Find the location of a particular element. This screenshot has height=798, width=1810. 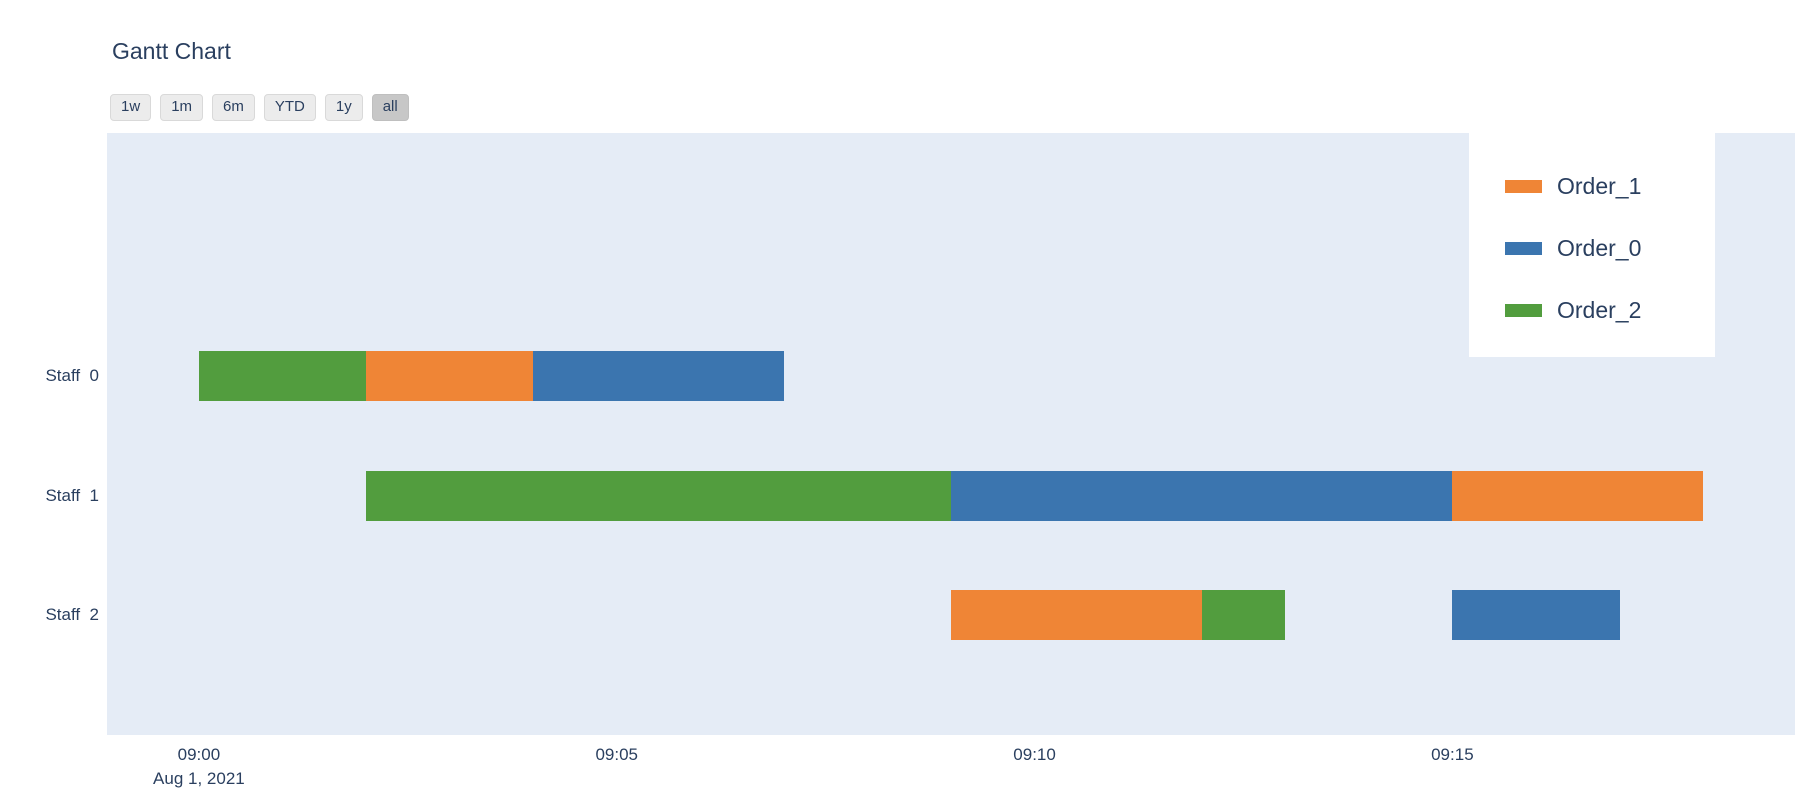

range-button-6m: 6m is located at coordinates (233, 107).